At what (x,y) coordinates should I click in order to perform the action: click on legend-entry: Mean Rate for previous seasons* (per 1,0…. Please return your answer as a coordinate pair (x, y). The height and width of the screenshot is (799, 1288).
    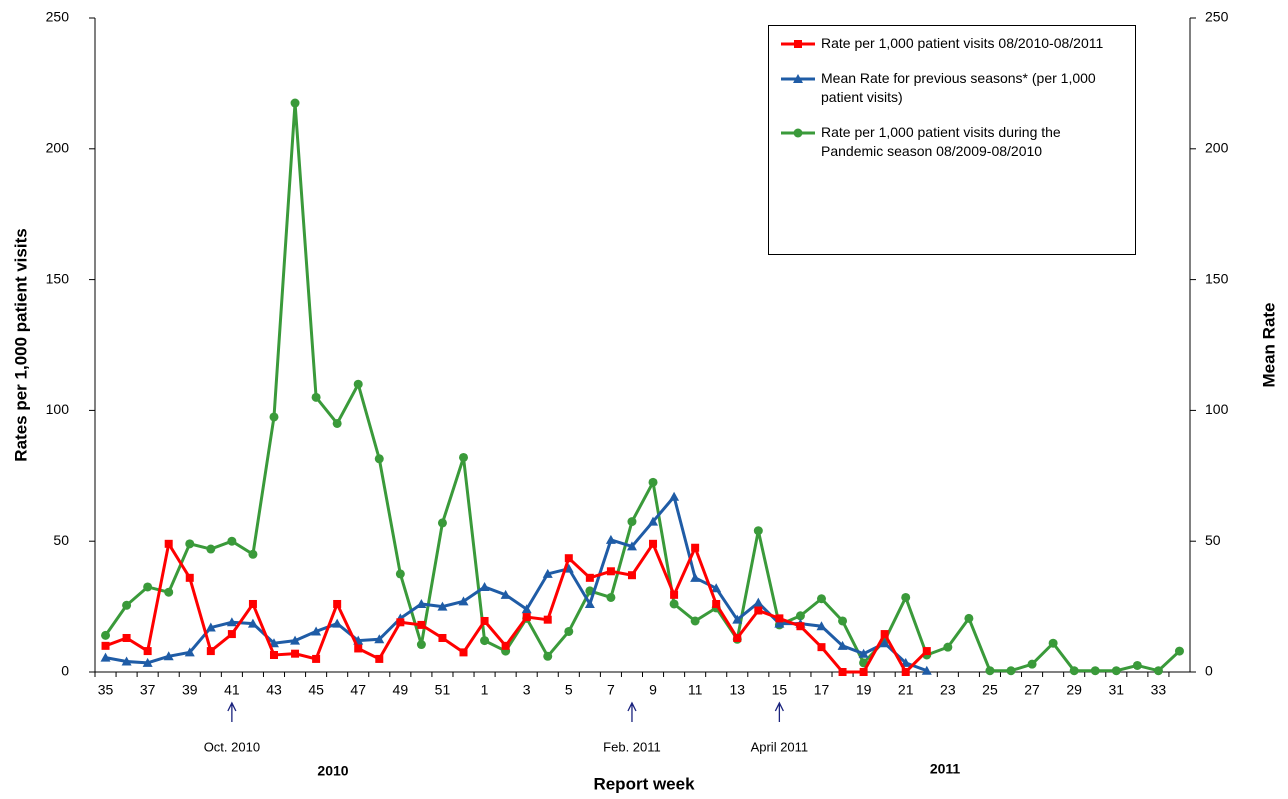
    Looking at the image, I should click on (952, 88).